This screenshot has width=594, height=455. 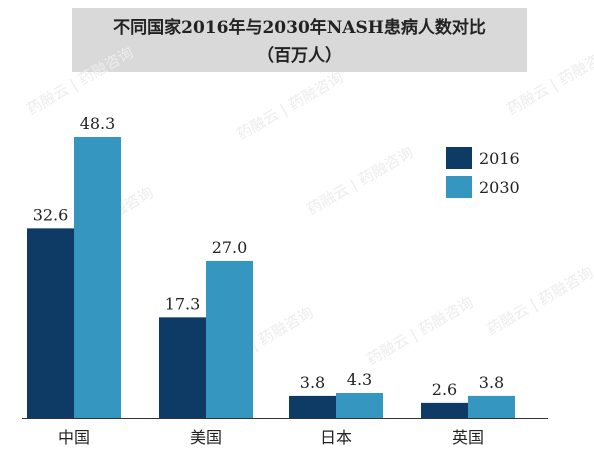 I want to click on legend-label-2030: 2030, so click(x=499, y=187).